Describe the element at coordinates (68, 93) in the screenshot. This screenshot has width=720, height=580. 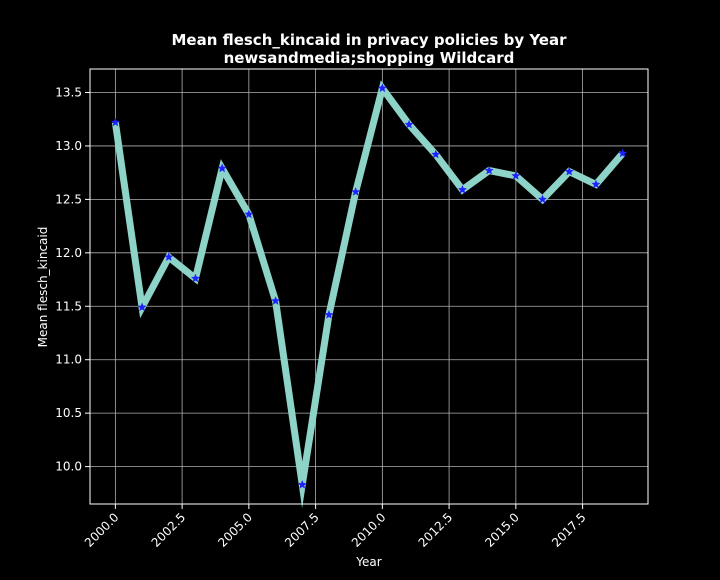
I see `y-tick-label: 13.5` at that location.